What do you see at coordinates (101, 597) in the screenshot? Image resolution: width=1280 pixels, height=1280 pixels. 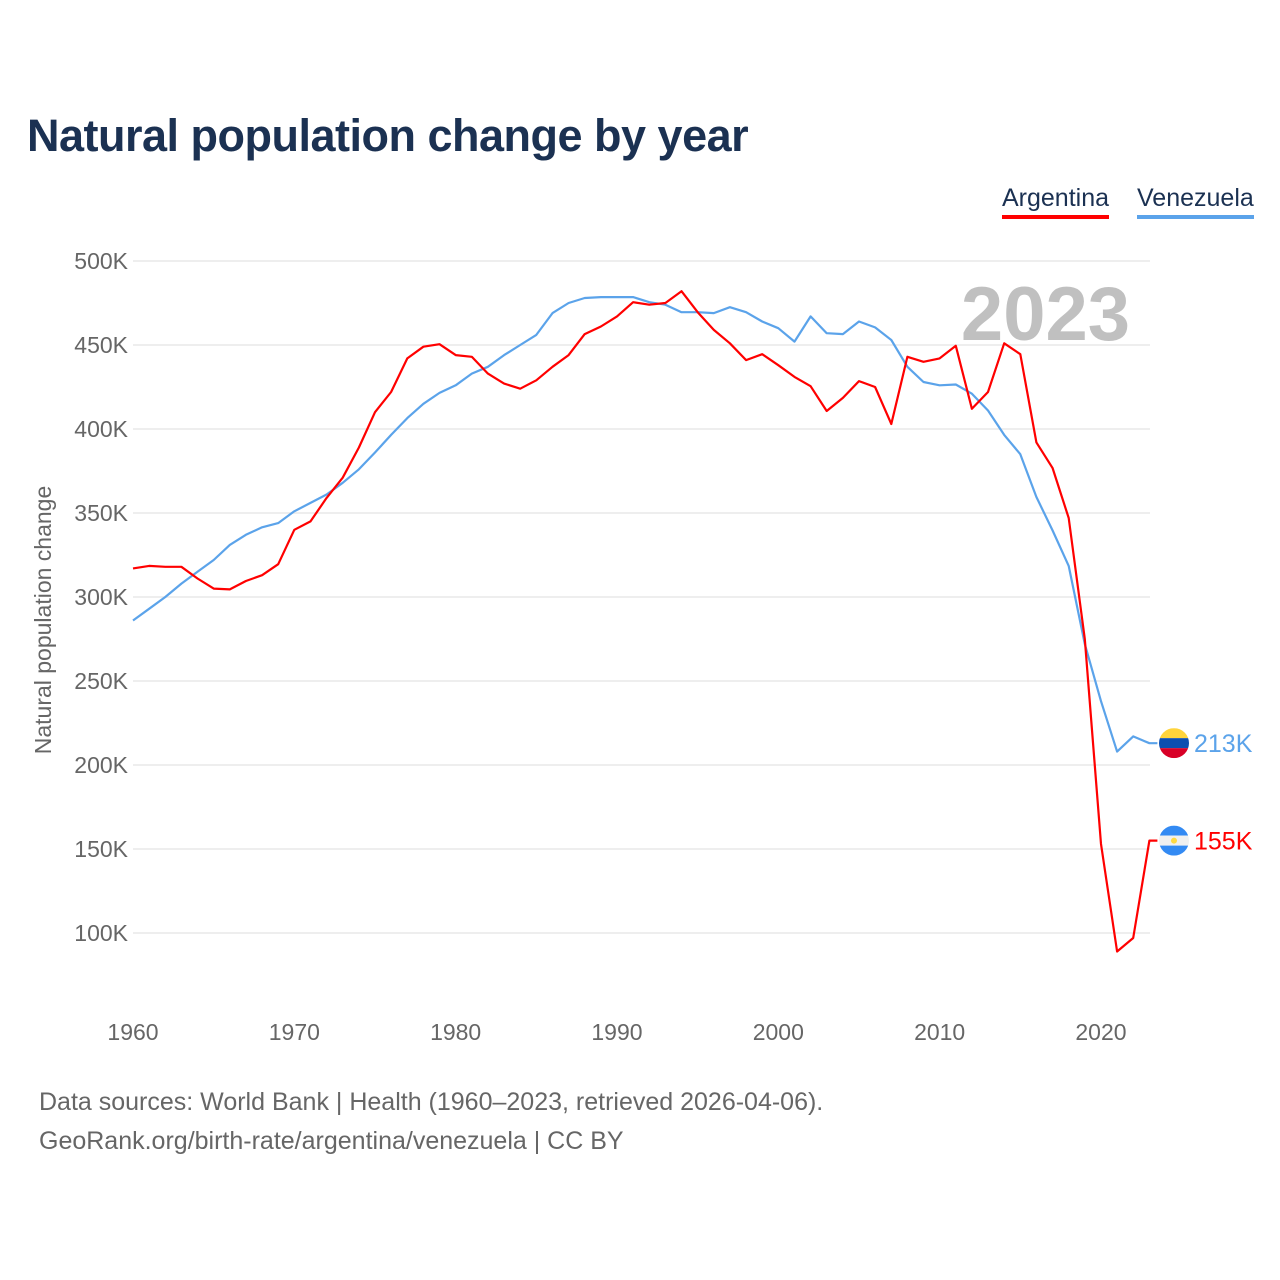 I see `y-tick-label: 300K` at bounding box center [101, 597].